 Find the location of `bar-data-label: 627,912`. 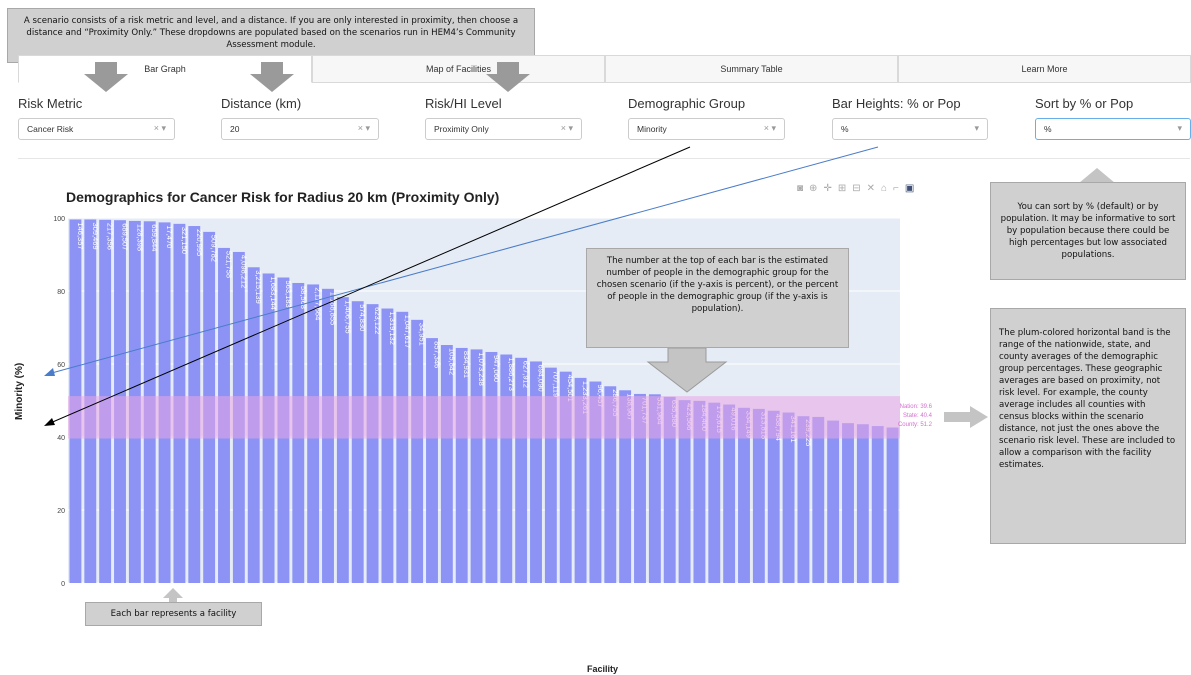

bar-data-label: 627,912 is located at coordinates (526, 374).